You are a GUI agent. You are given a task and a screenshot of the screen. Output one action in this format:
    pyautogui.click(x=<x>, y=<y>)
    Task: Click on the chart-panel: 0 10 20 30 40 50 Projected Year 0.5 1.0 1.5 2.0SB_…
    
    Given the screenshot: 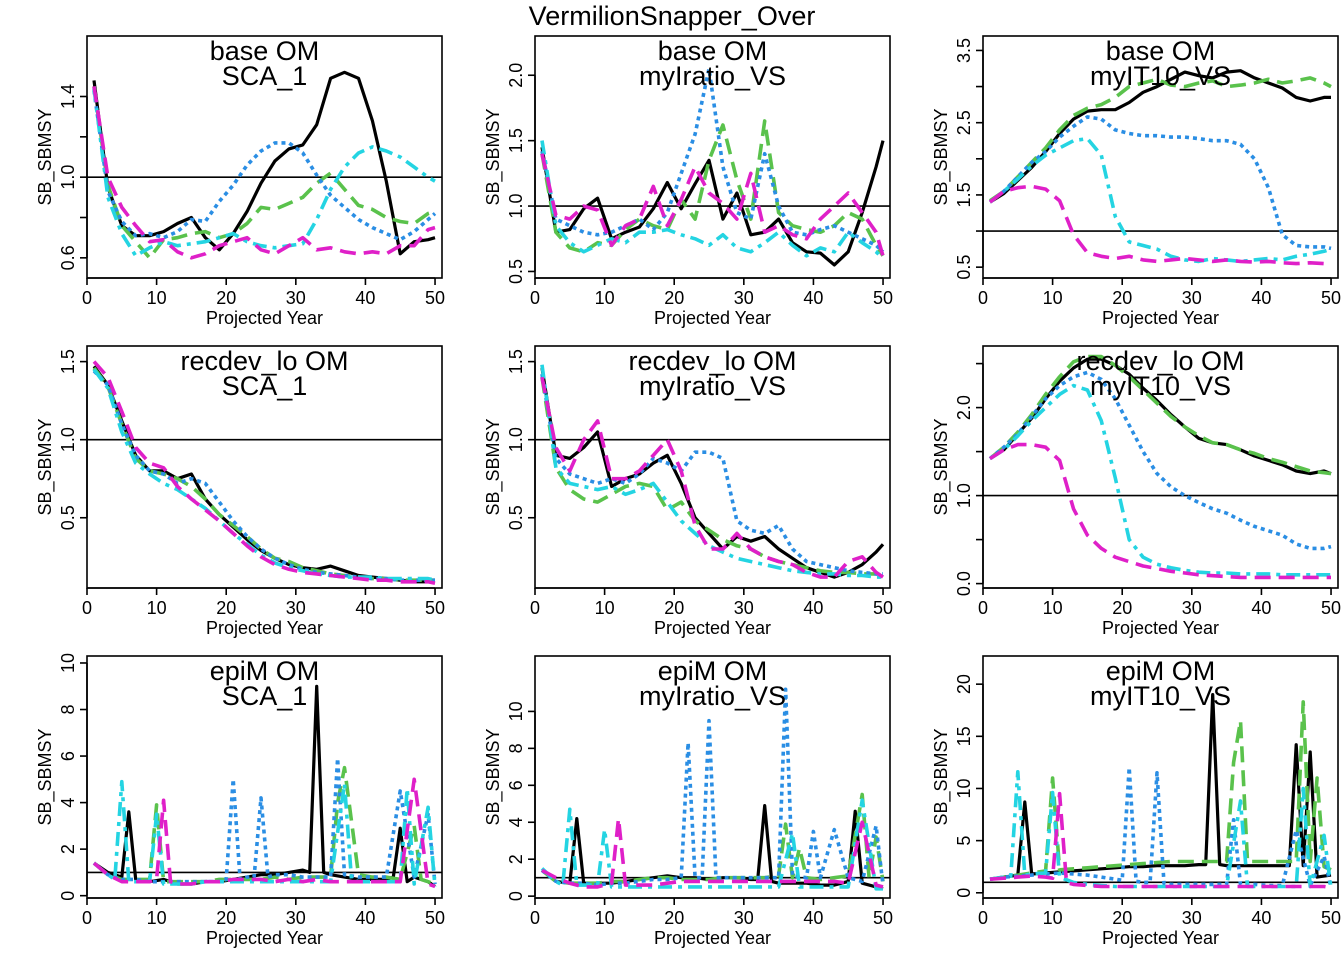 What is the action you would take?
    pyautogui.click(x=688, y=181)
    